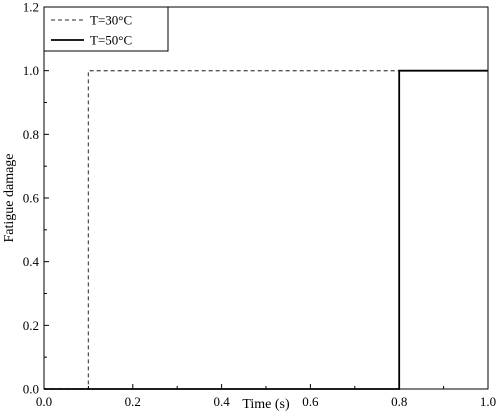 The image size is (498, 412). Describe the element at coordinates (266, 404) in the screenshot. I see `x-axis-title: Time (s)` at that location.